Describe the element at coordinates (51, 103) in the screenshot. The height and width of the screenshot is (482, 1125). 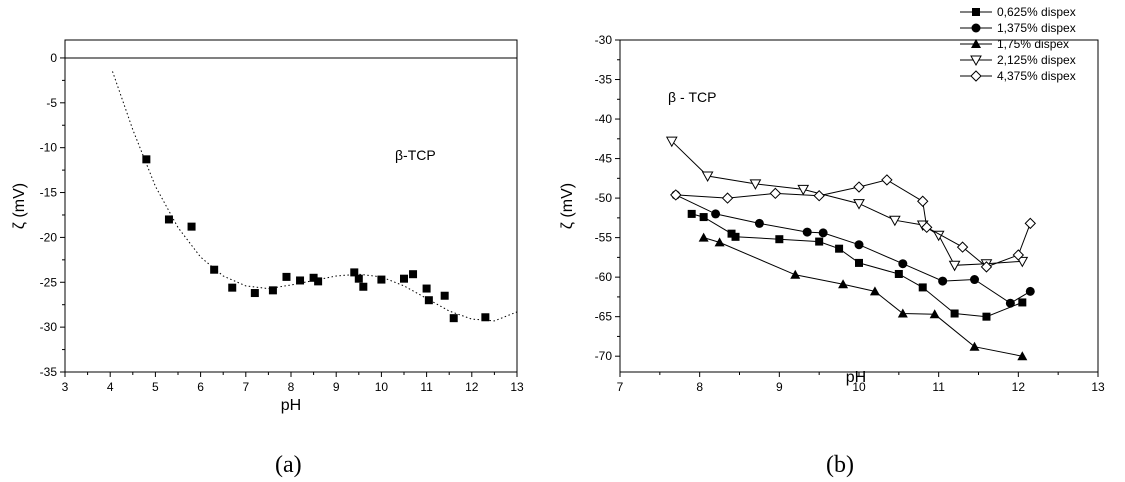
I see `y-tick-label: -5` at that location.